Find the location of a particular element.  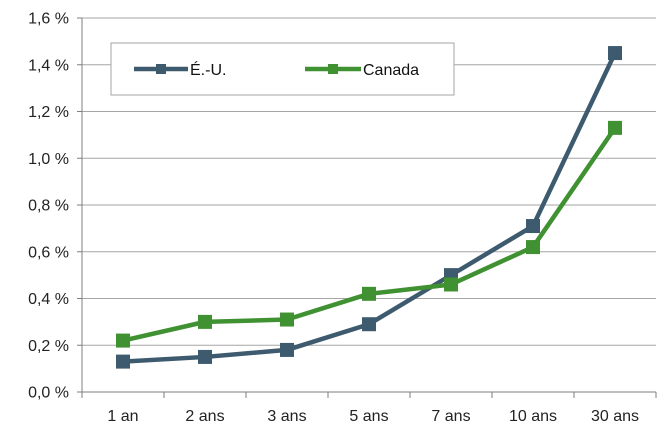

legend-item-0: É.-U. is located at coordinates (180, 69).